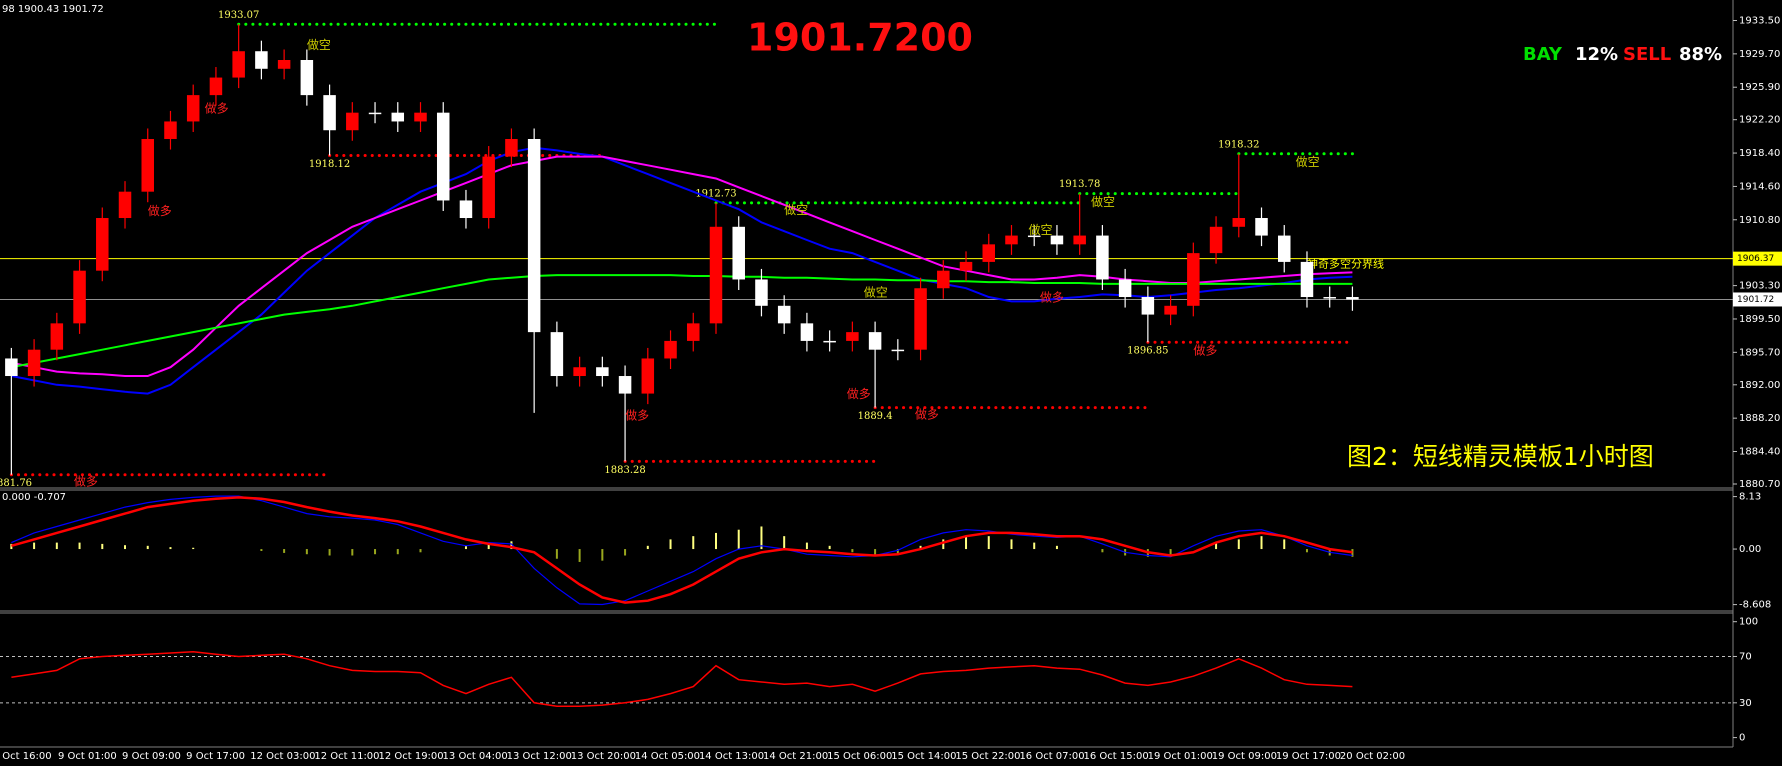 This screenshot has height=766, width=1782. I want to click on x-tick-label: 9 Oct 01:00, so click(87, 756).